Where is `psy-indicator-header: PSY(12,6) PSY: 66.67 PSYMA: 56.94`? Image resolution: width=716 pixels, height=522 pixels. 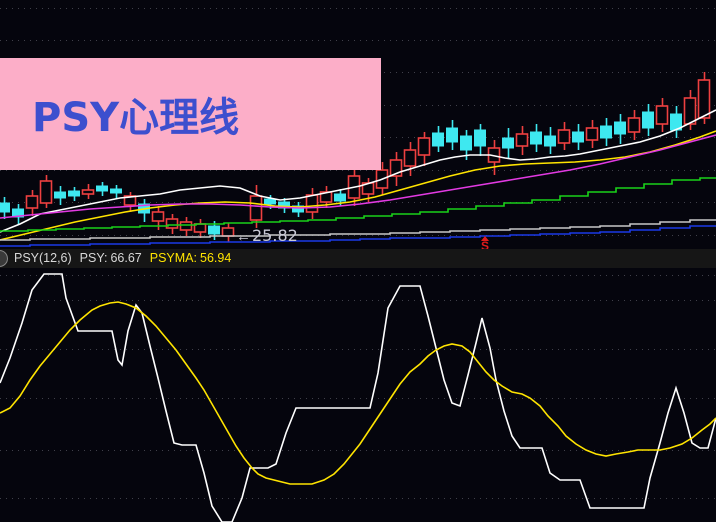
psy-indicator-header: PSY(12,6) PSY: 66.67 PSYMA: 56.94 is located at coordinates (358, 258).